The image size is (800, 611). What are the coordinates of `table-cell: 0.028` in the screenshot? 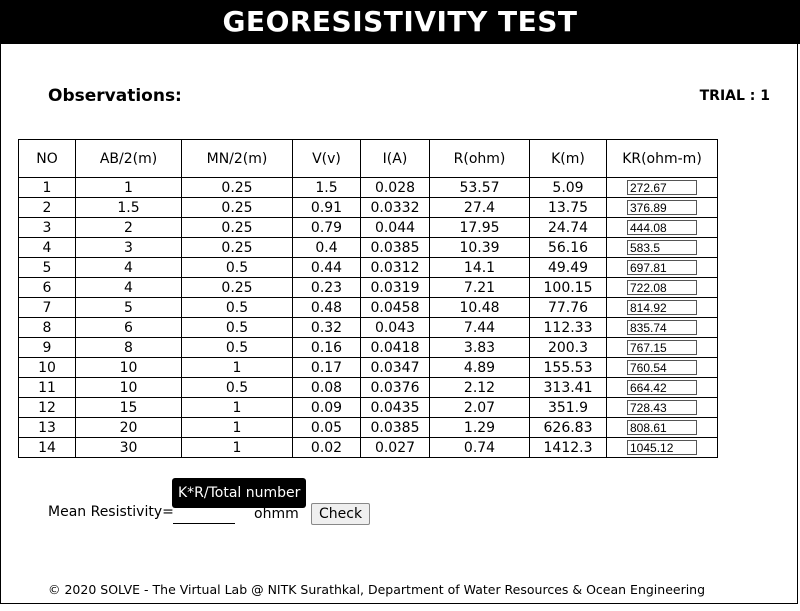 It's located at (395, 187).